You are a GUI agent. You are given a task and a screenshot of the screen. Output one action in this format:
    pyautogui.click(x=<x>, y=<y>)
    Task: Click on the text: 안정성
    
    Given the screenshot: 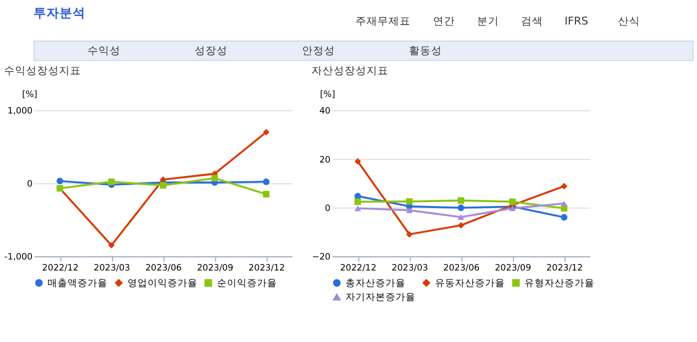 What is the action you would take?
    pyautogui.click(x=318, y=50)
    